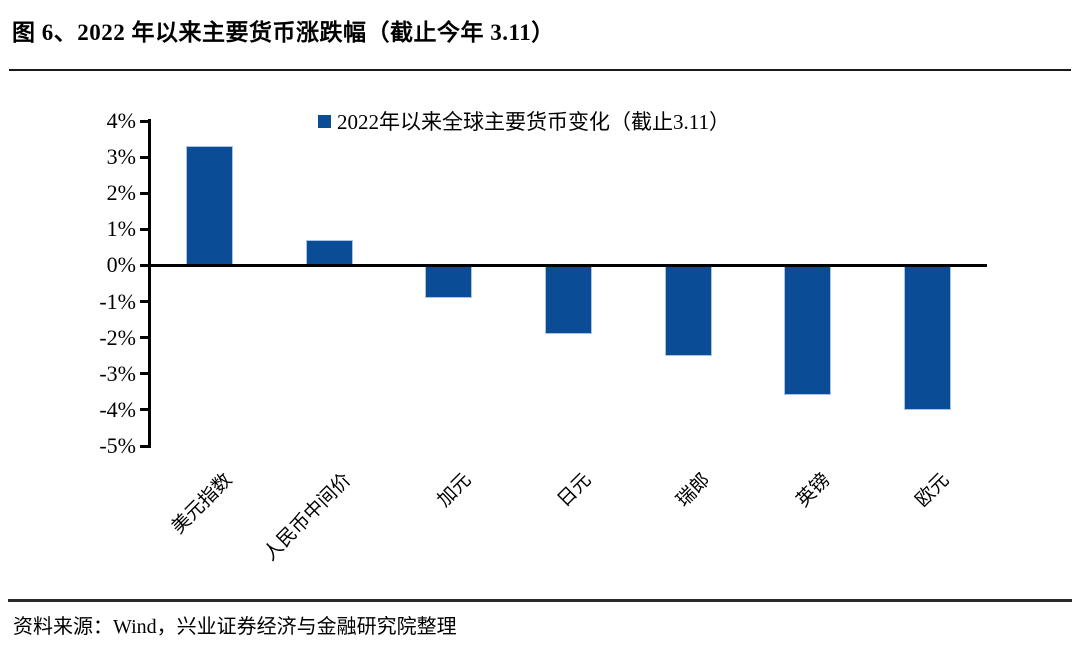  Describe the element at coordinates (202, 504) in the screenshot. I see `x-category-label: 美元指数` at that location.